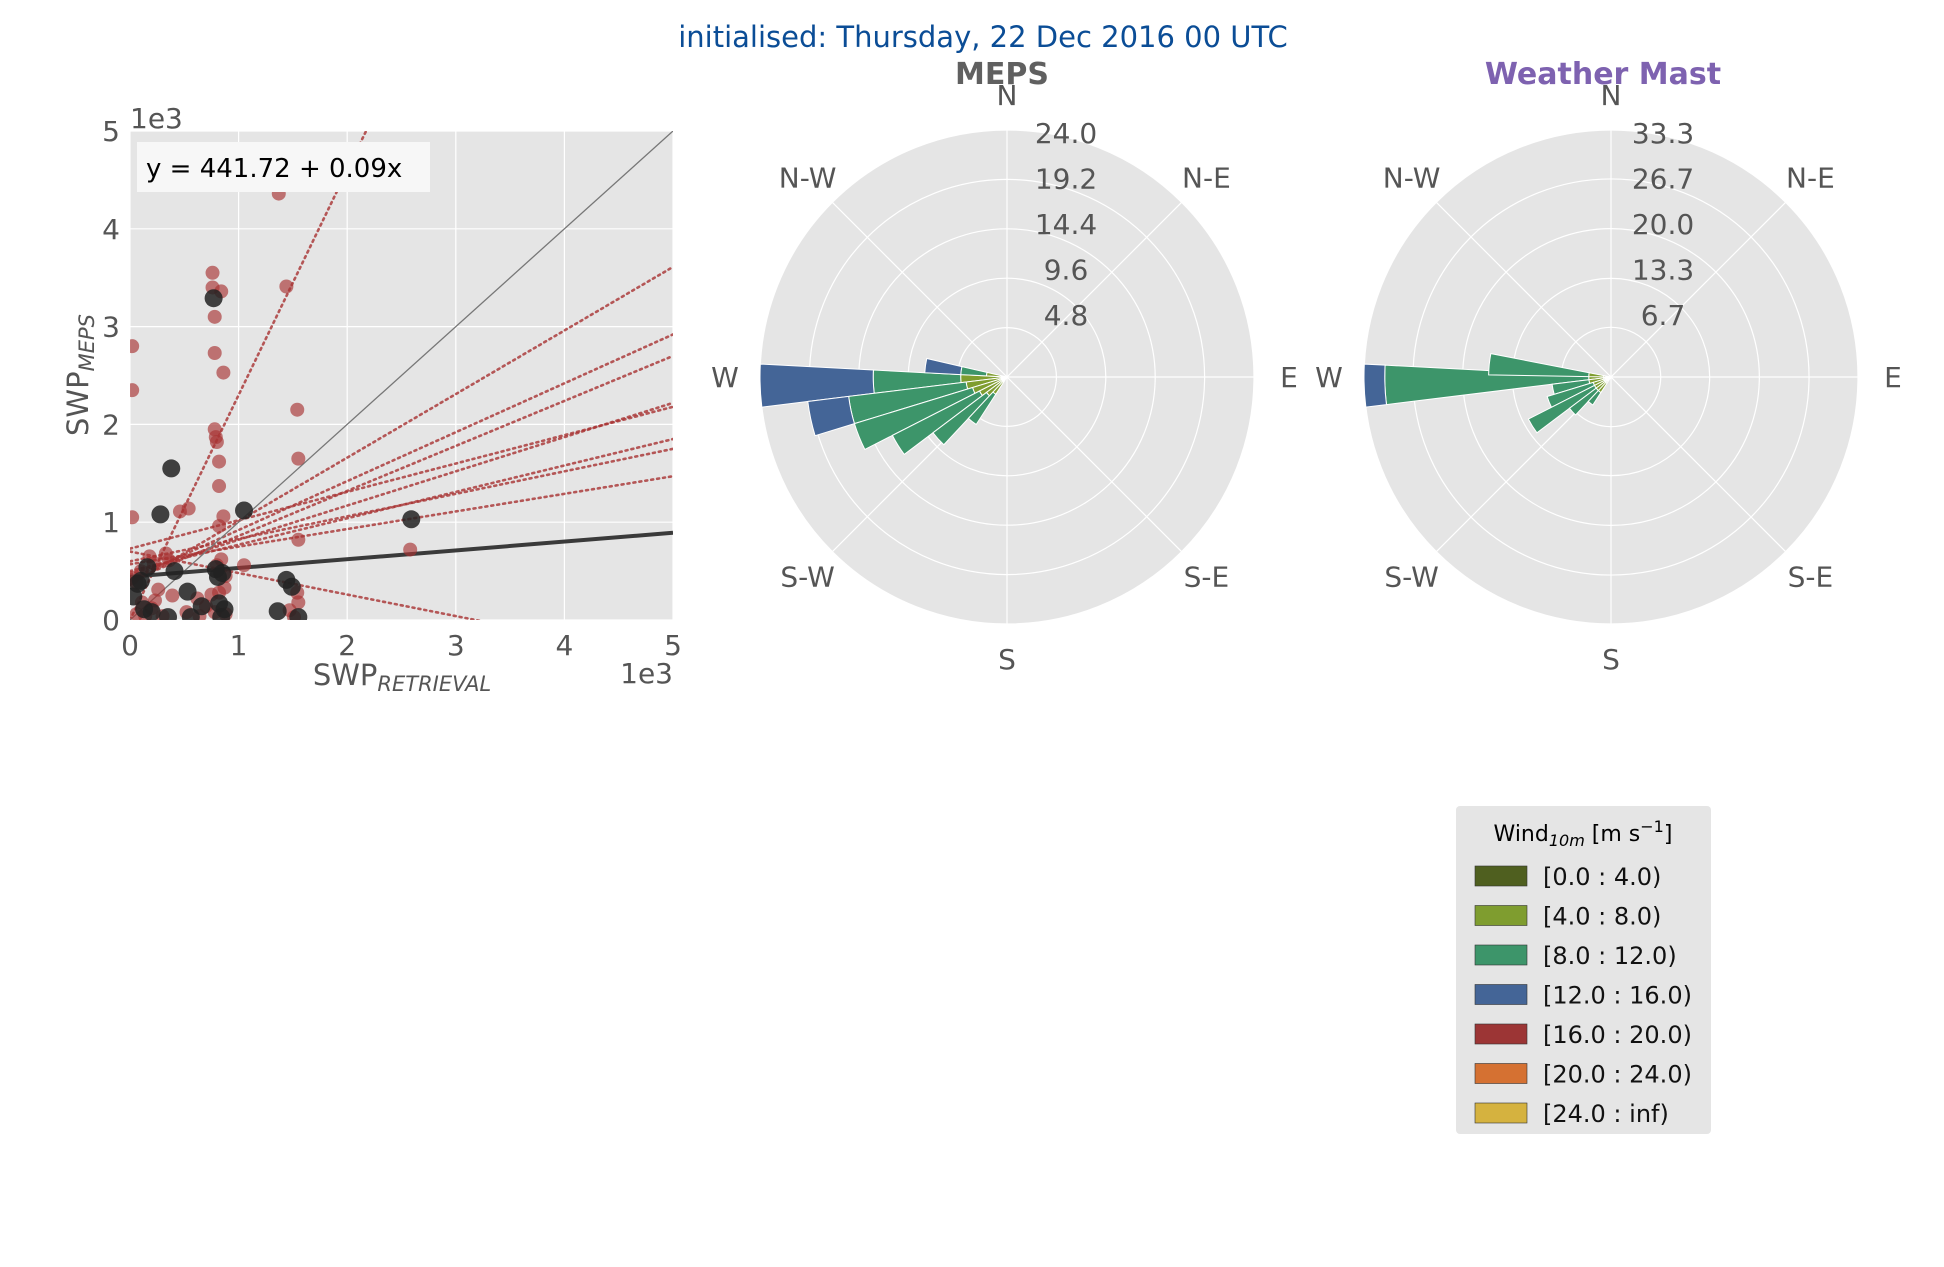 This screenshot has width=1944, height=1267. I want to click on legend-title-superscript: −1, so click(1652, 826).